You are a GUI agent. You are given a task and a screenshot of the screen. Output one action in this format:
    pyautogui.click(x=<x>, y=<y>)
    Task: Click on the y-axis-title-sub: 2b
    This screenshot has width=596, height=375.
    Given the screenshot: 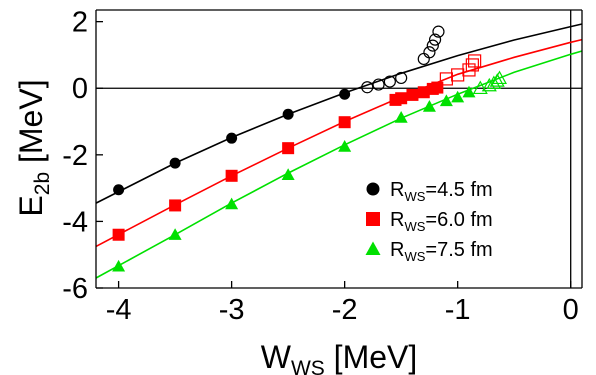 What is the action you would take?
    pyautogui.click(x=42, y=183)
    